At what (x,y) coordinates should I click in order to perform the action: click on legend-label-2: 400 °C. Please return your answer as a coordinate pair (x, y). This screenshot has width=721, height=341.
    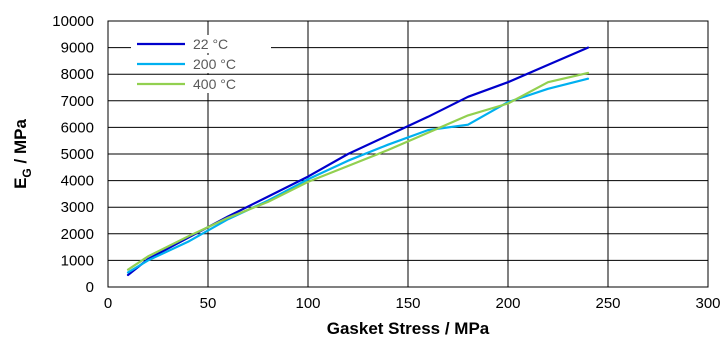
    Looking at the image, I should click on (214, 84).